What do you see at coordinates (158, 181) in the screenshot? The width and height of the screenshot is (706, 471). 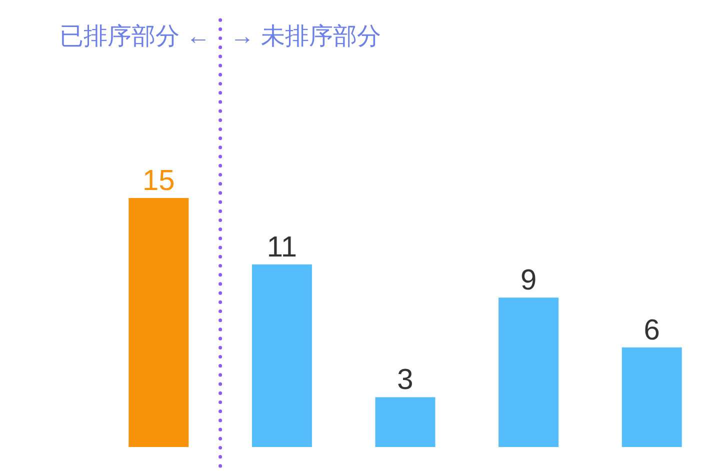 I see `data-label: 15` at bounding box center [158, 181].